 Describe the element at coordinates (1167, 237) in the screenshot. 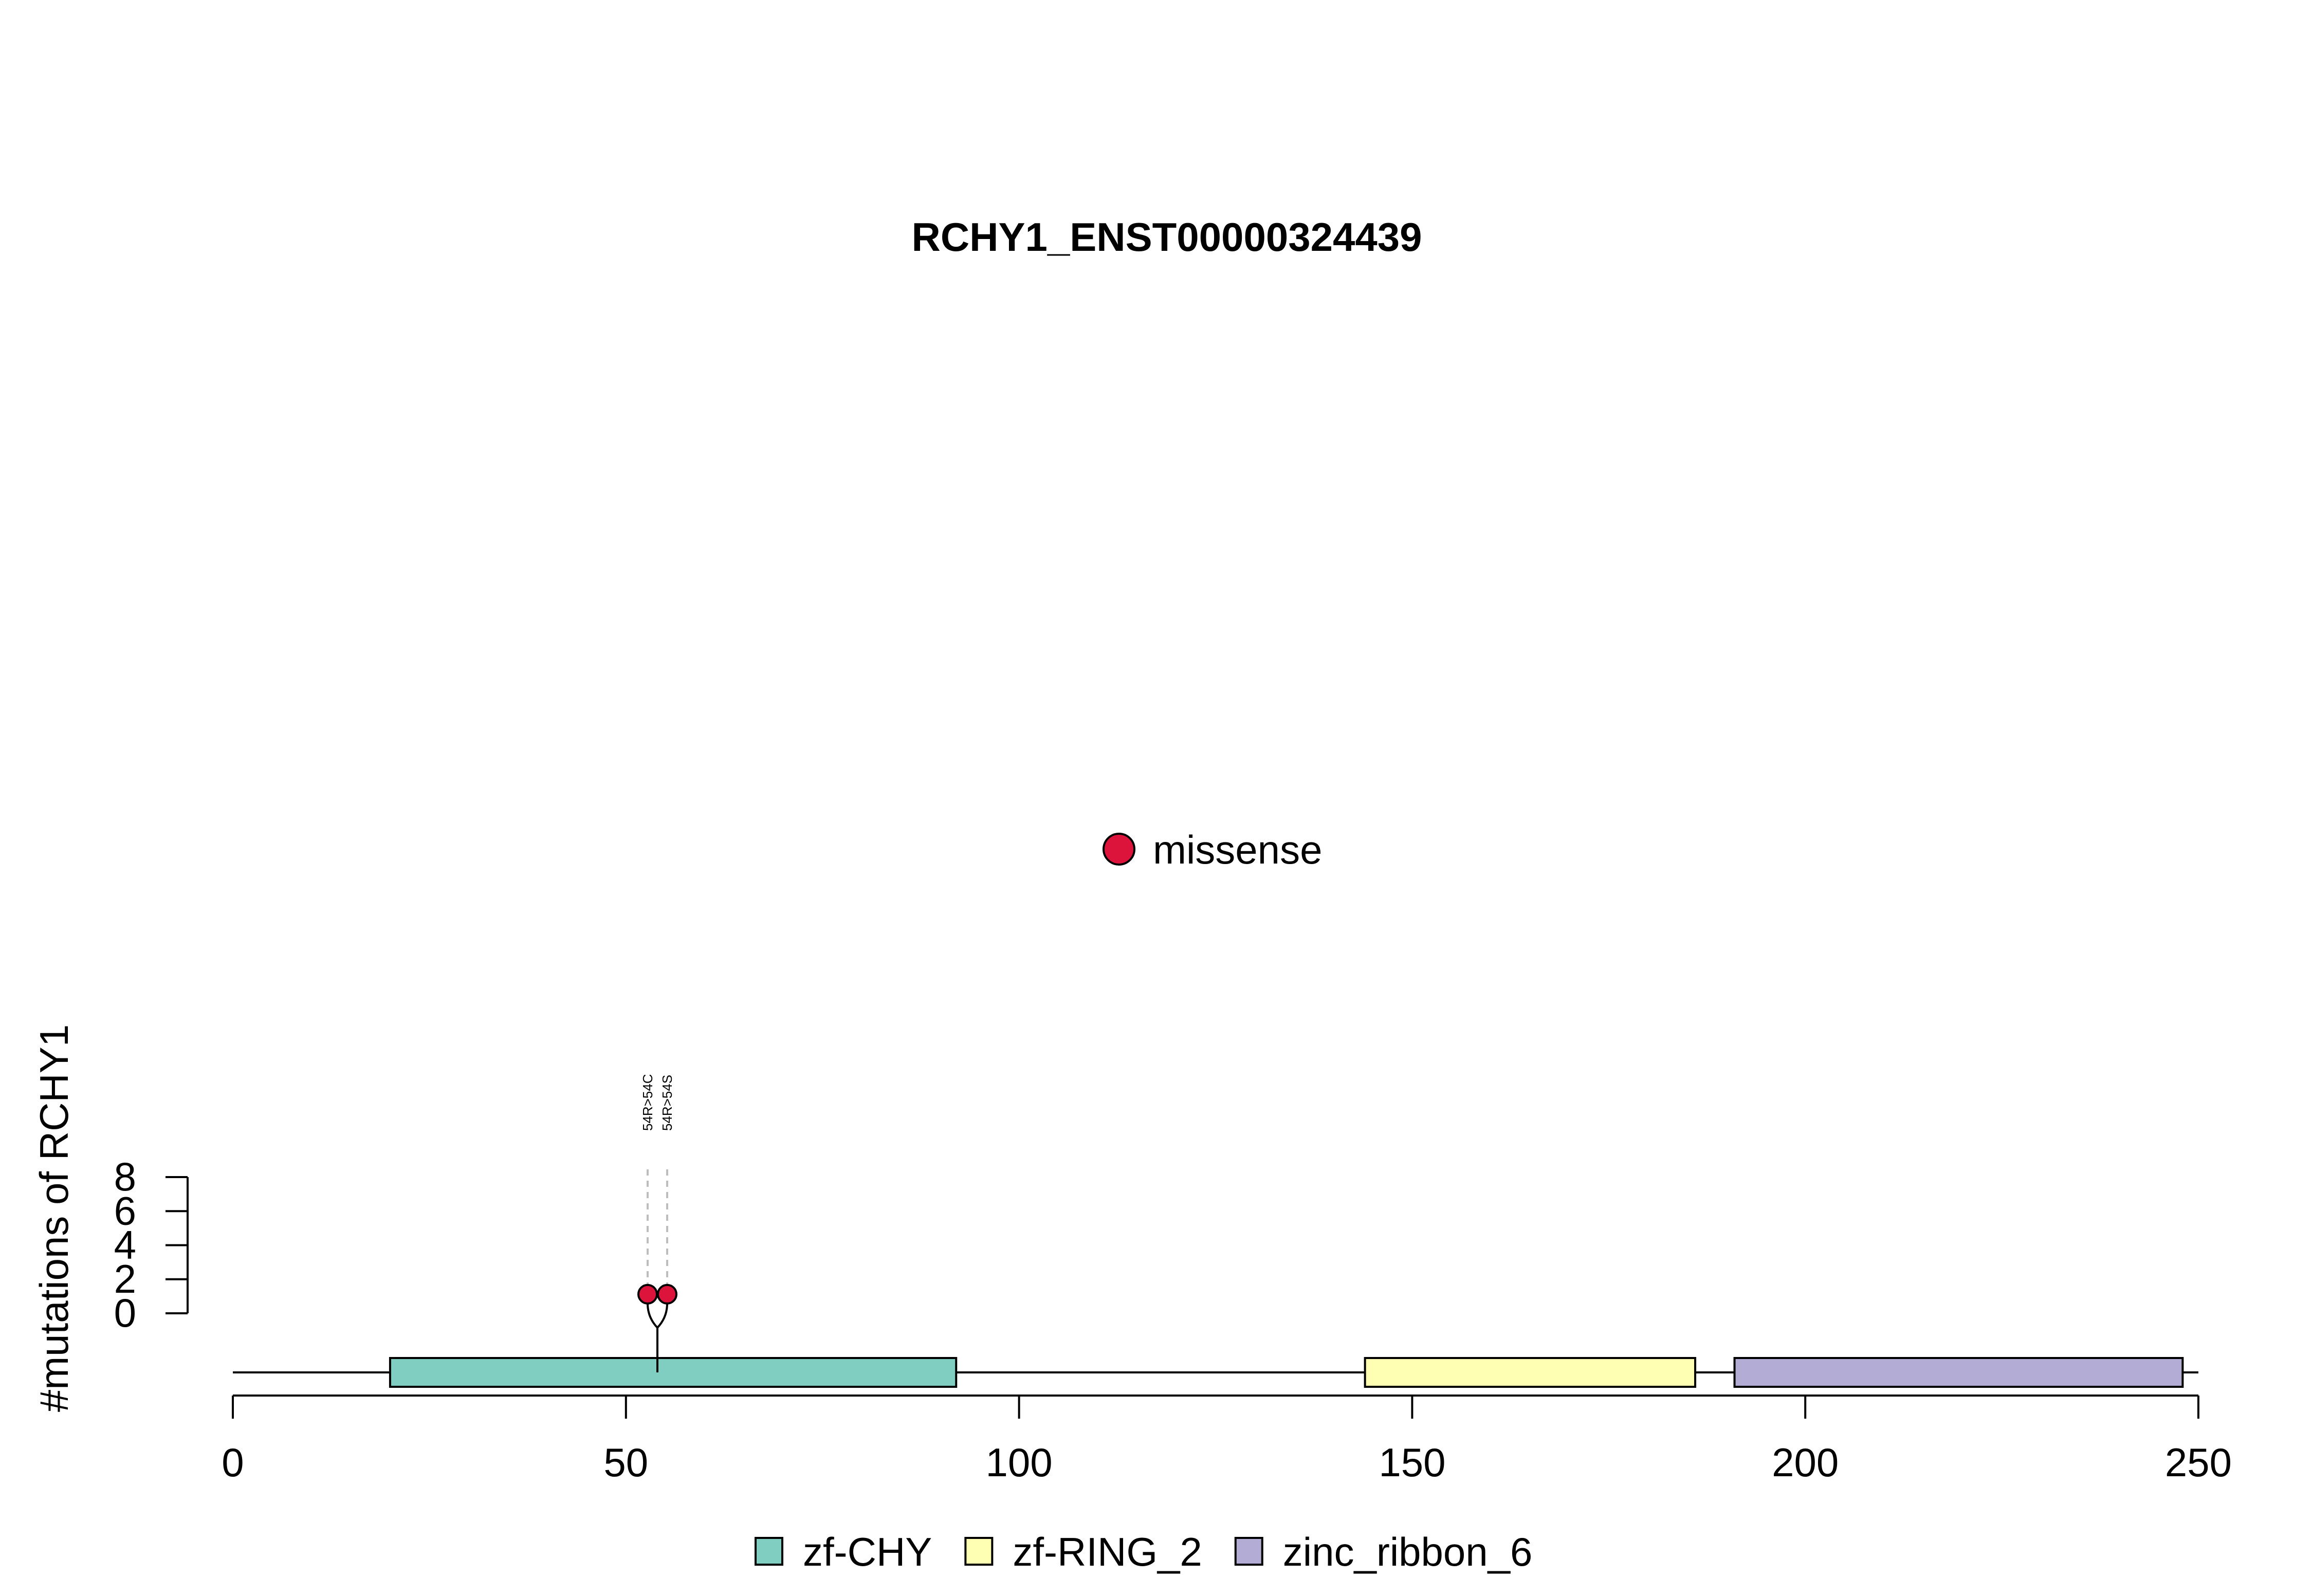

I see `chart-title: RCHY1_ENST00000324439` at that location.